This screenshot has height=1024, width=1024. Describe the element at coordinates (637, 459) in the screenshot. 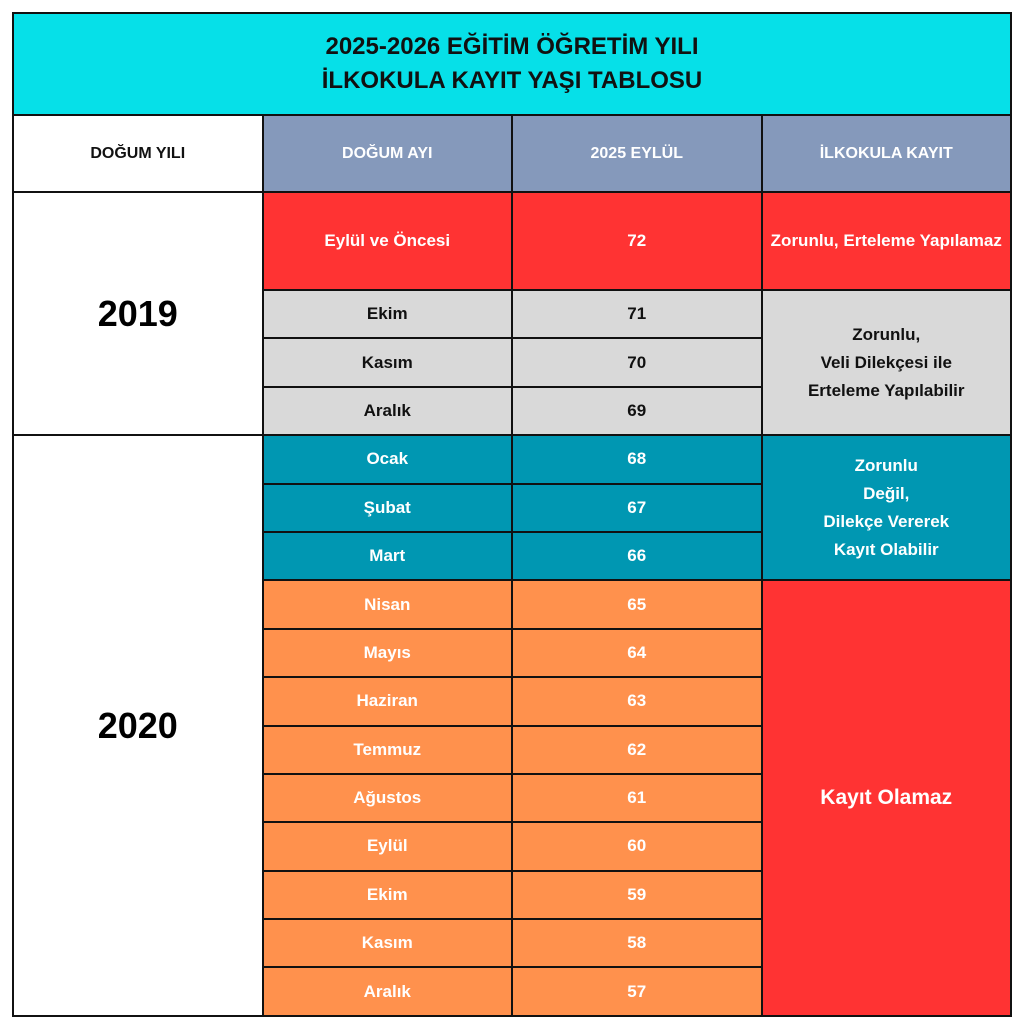

I see `age-months-cell: 68` at that location.